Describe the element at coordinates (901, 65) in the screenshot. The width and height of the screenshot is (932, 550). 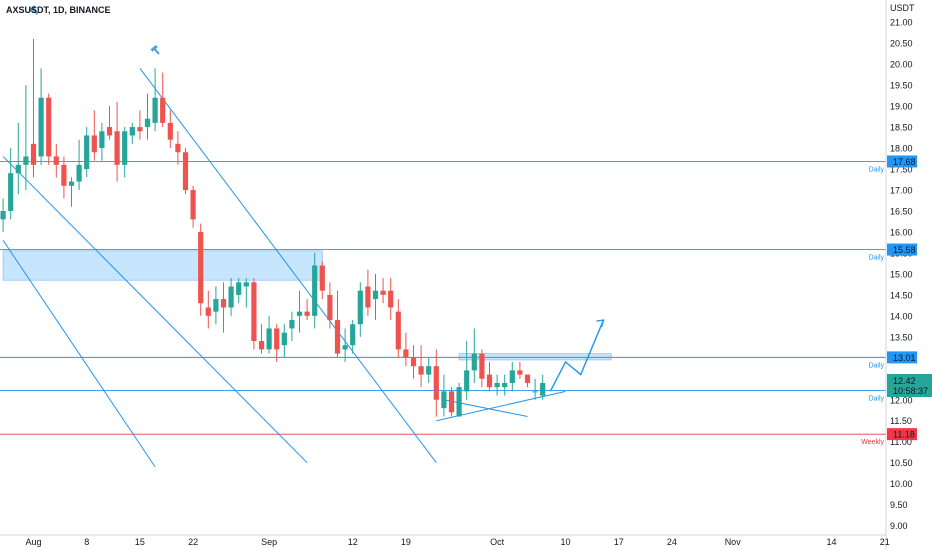
I see `price-tick-label: 20.00` at that location.